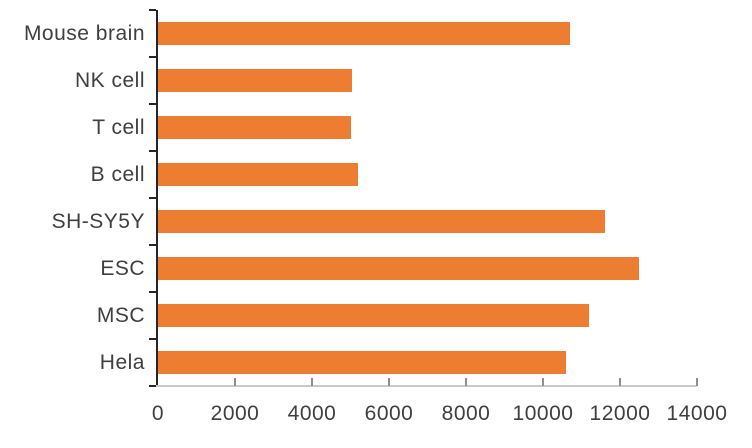 This screenshot has height=448, width=752. Describe the element at coordinates (122, 268) in the screenshot. I see `category-label: ESC` at that location.